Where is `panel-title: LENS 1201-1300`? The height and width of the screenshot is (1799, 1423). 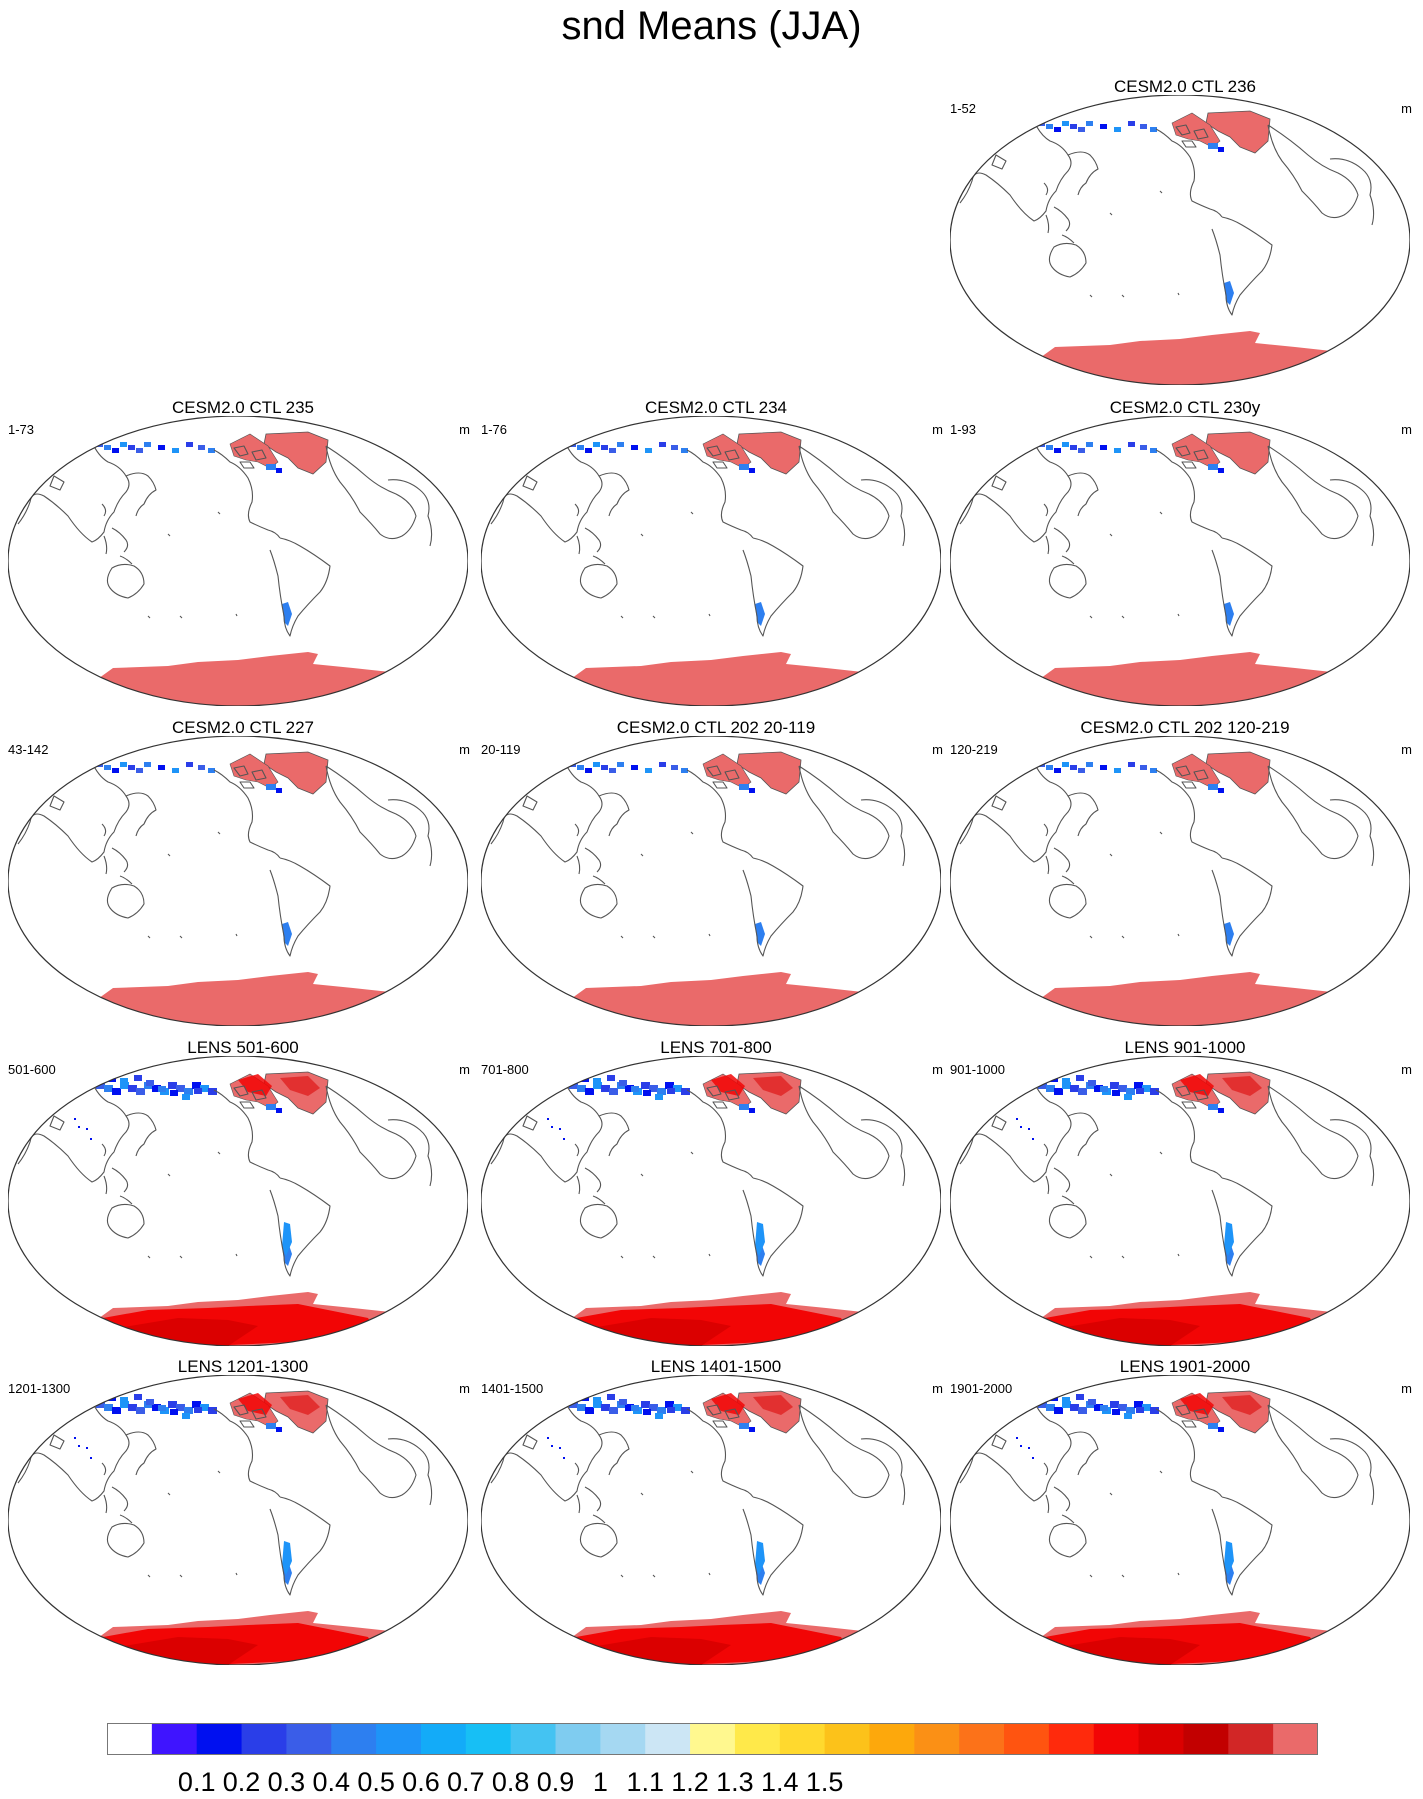
panel-title: LENS 1201-1300 is located at coordinates (243, 1366).